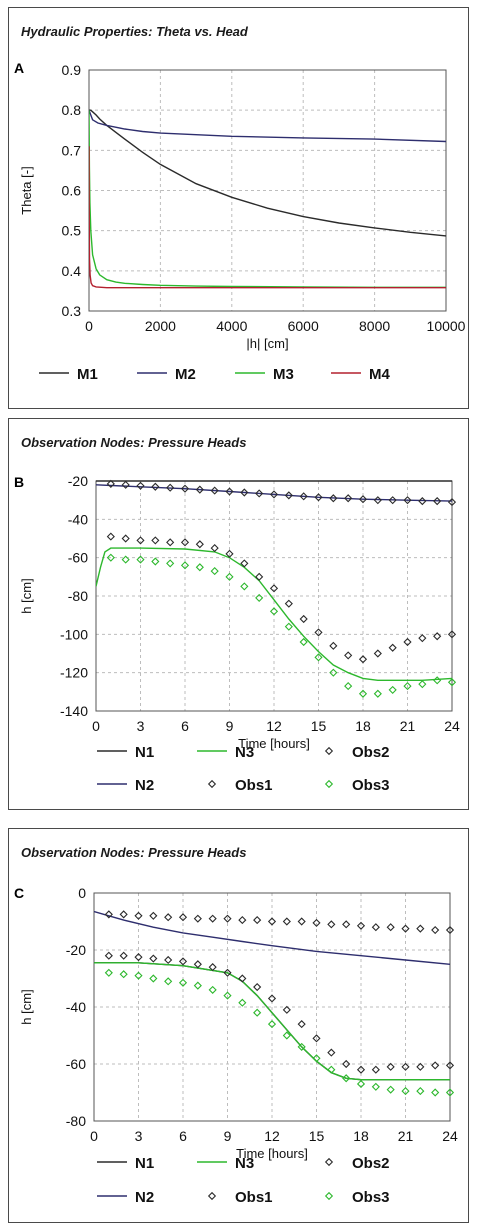 This screenshot has width=477, height=1232. Describe the element at coordinates (408, 726) in the screenshot. I see `x-tick-label: 21` at that location.